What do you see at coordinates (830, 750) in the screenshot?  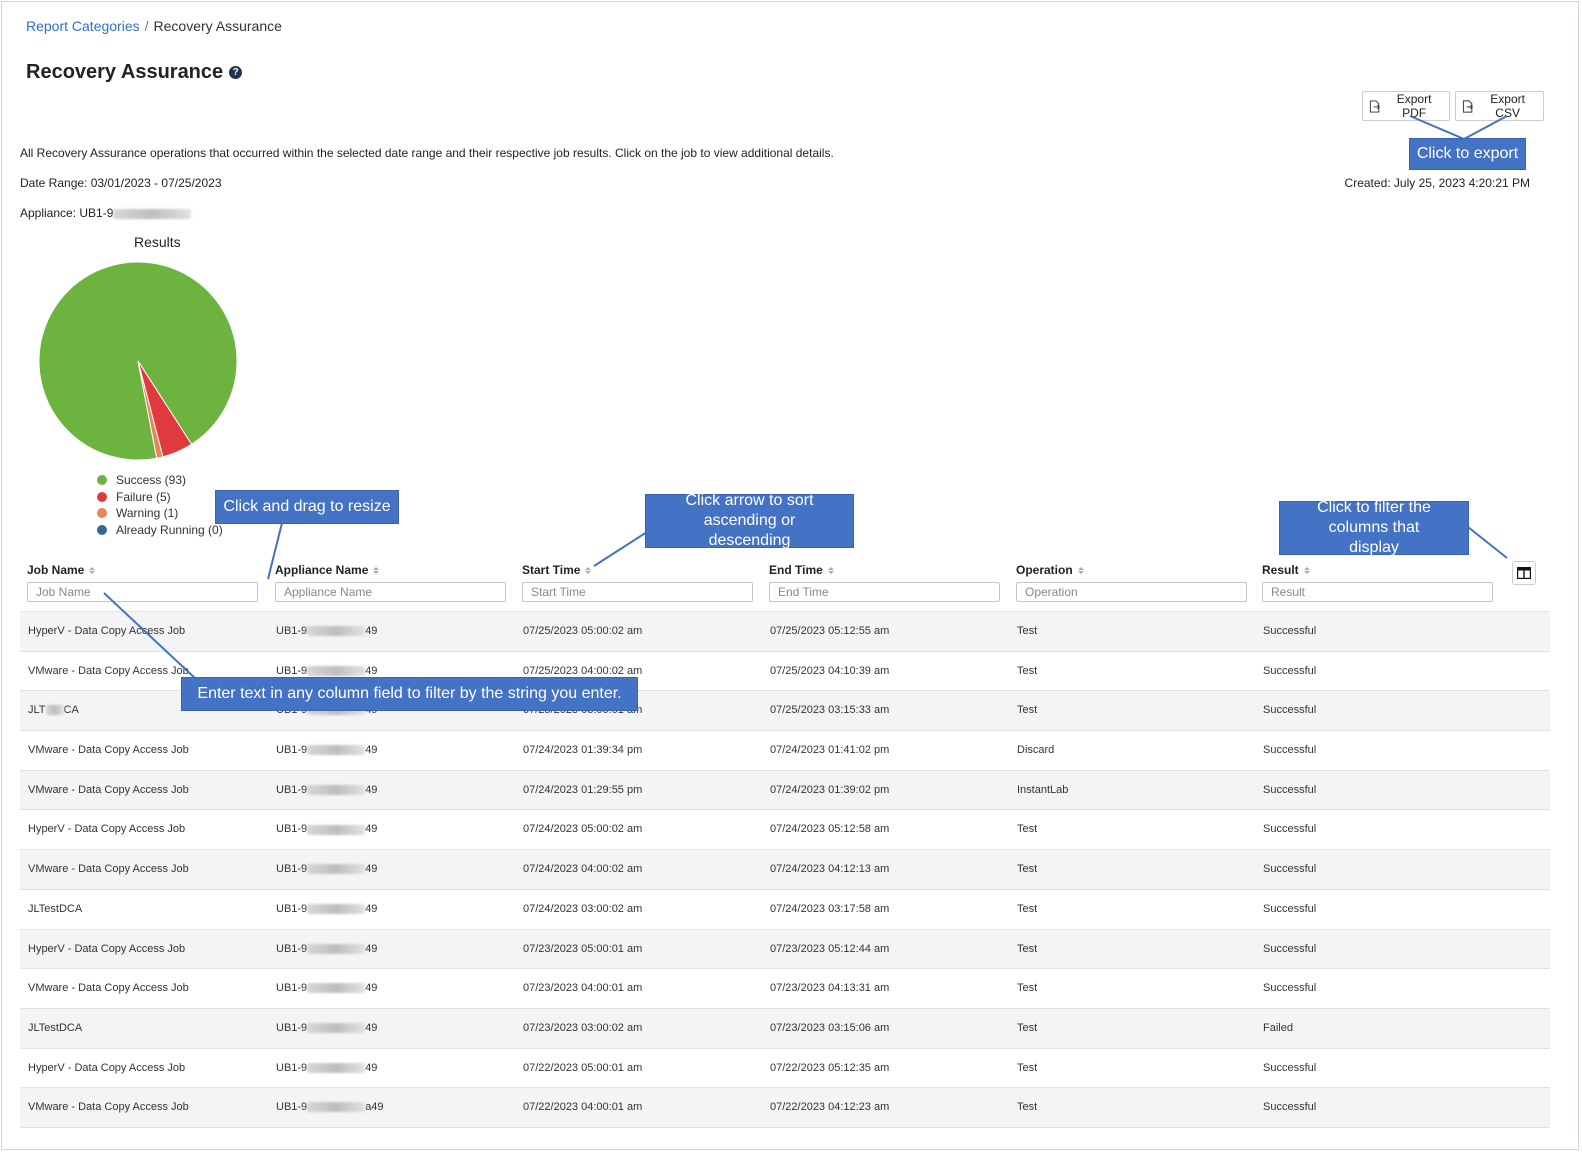 I see `cell-end-time: 07/24/2023 01:41:02 pm` at bounding box center [830, 750].